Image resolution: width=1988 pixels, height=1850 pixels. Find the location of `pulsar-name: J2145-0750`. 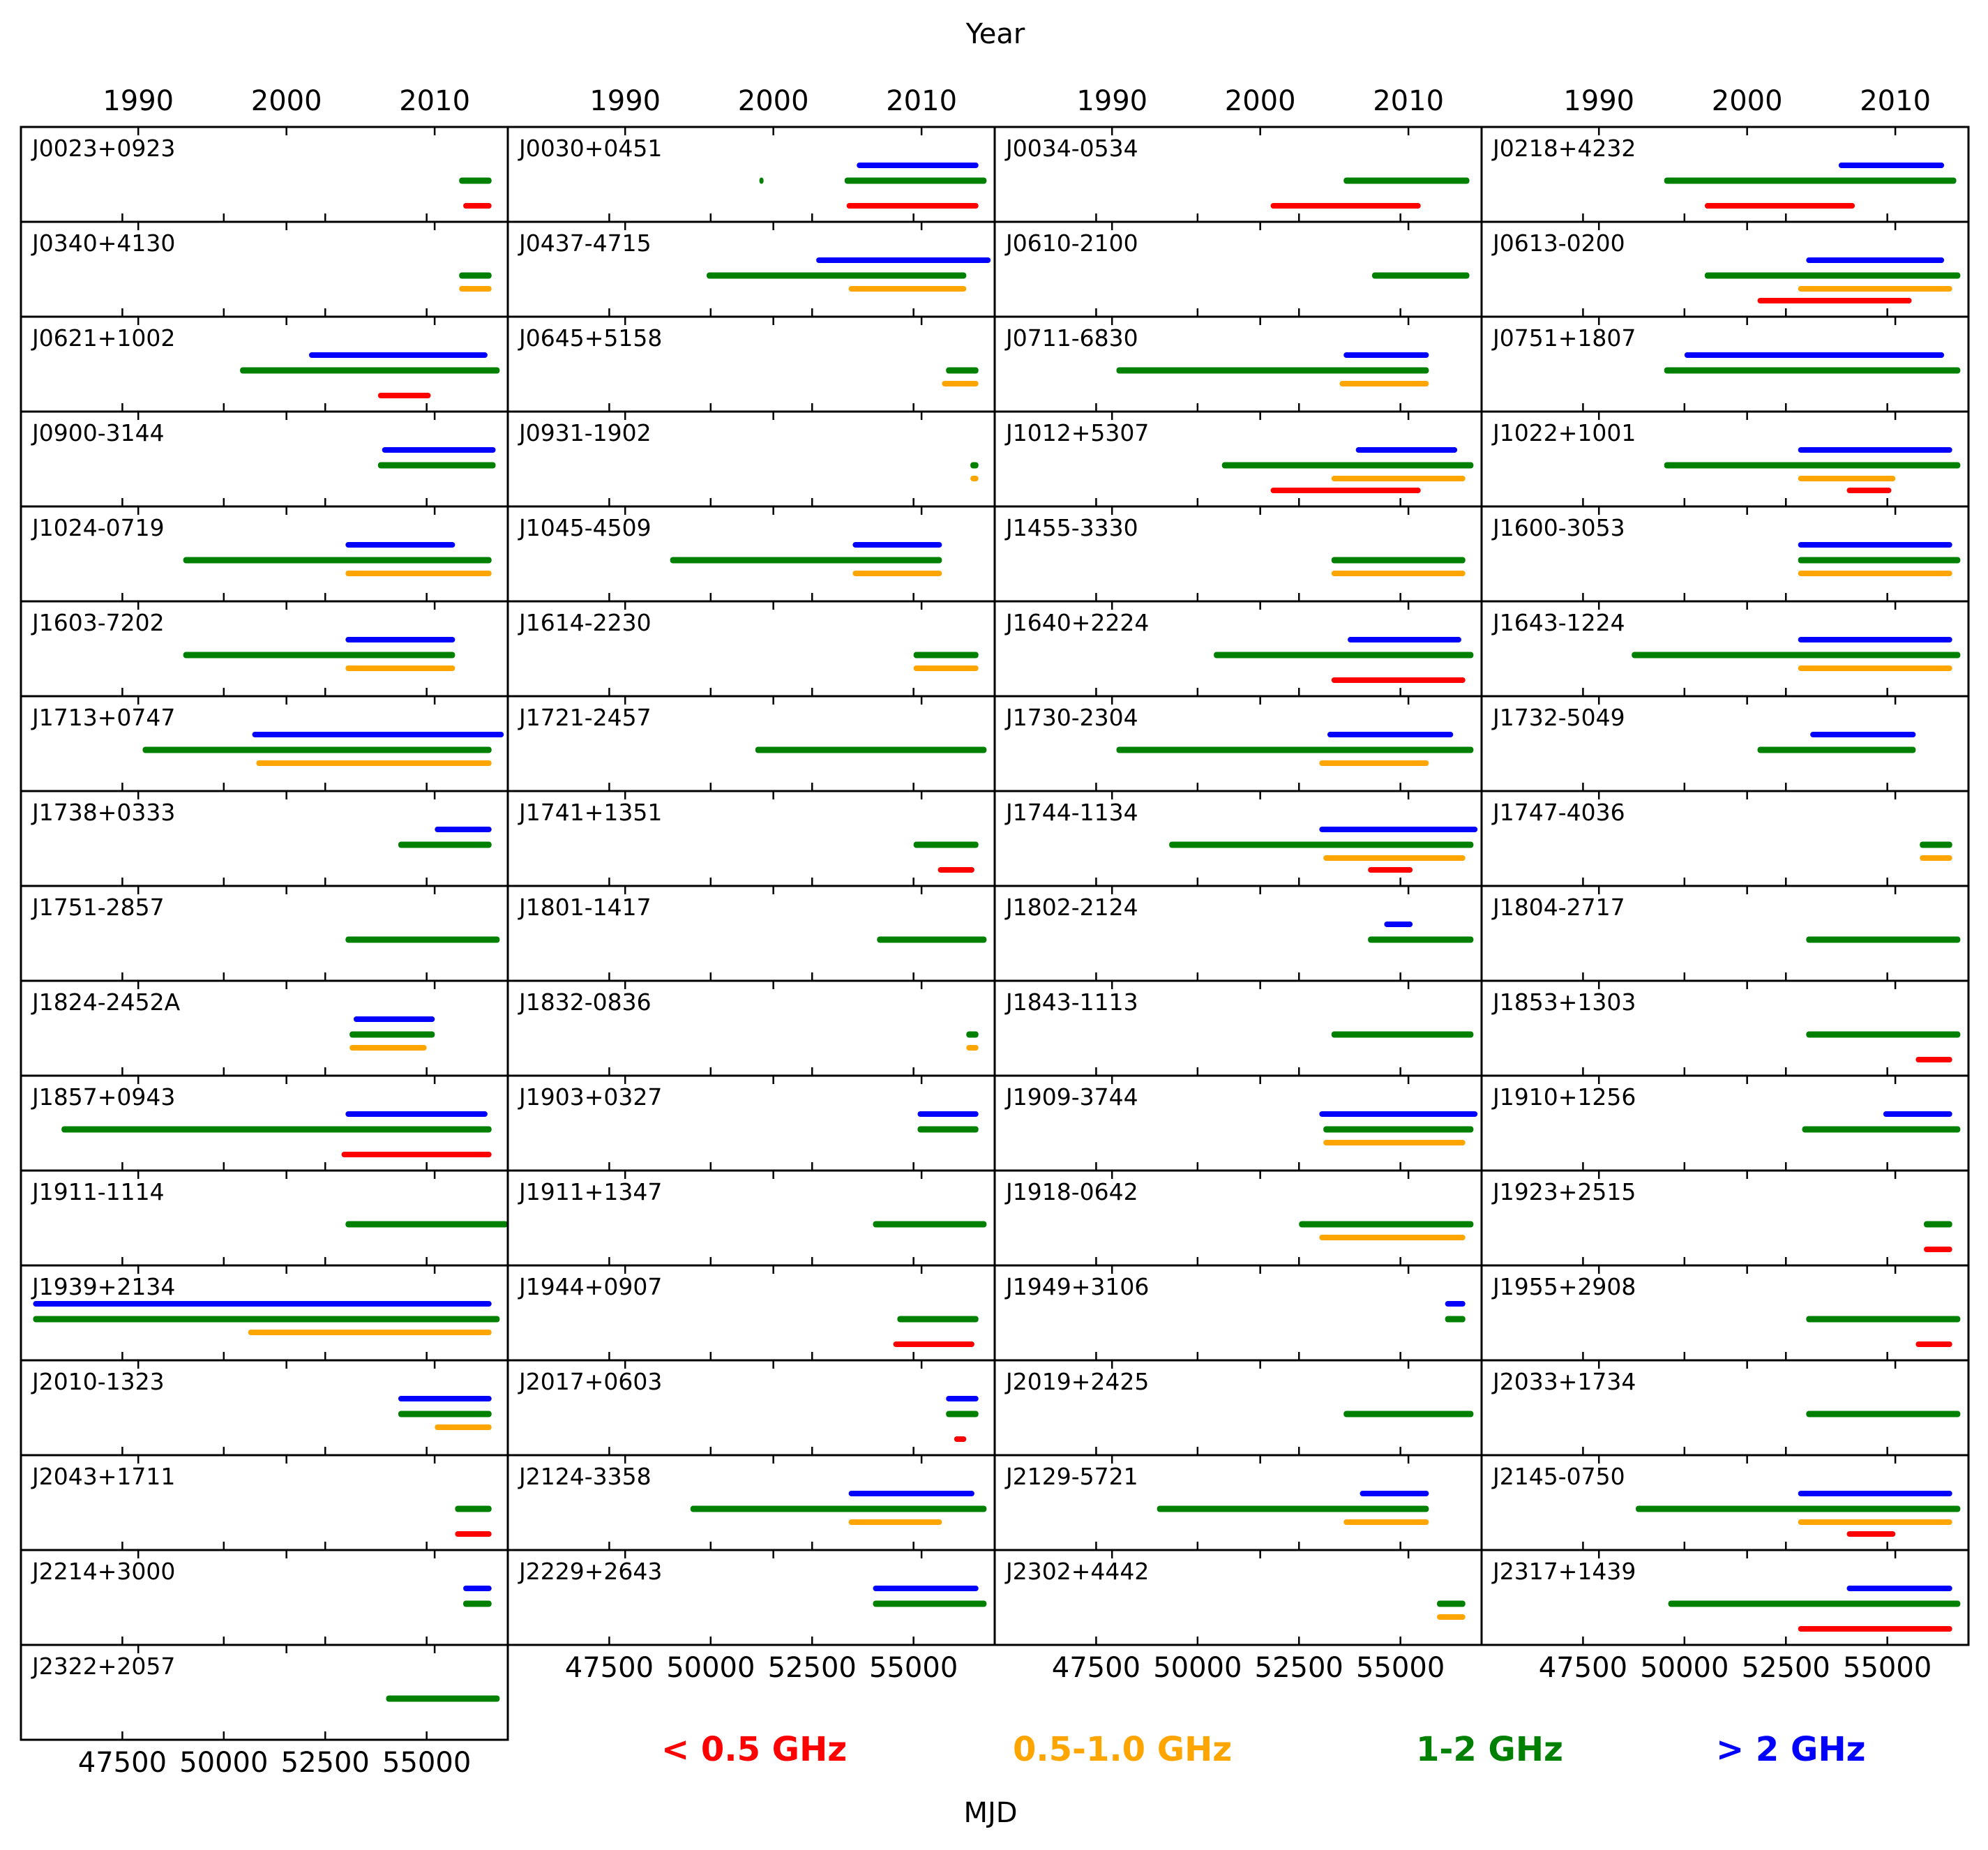

pulsar-name: J2145-0750 is located at coordinates (1558, 1476).